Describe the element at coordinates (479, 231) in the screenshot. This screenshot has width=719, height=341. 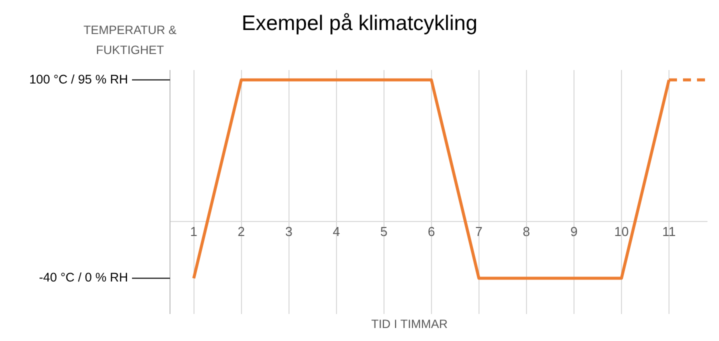
I see `x-tick-label: 7` at that location.